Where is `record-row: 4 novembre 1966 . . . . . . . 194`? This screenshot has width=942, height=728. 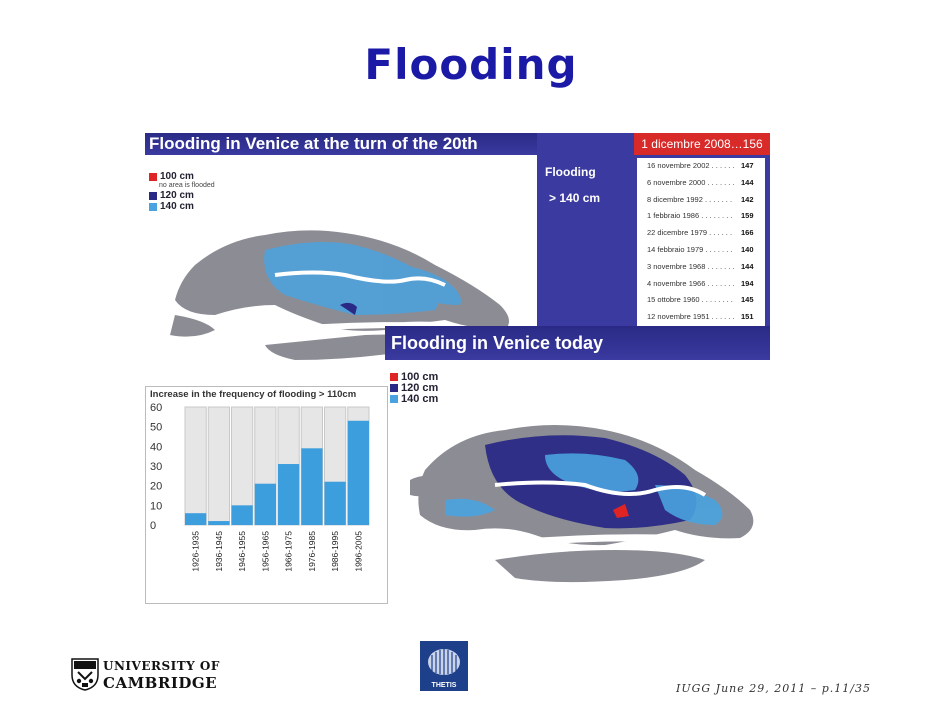 record-row: 4 novembre 1966 . . . . . . . 194 is located at coordinates (701, 284).